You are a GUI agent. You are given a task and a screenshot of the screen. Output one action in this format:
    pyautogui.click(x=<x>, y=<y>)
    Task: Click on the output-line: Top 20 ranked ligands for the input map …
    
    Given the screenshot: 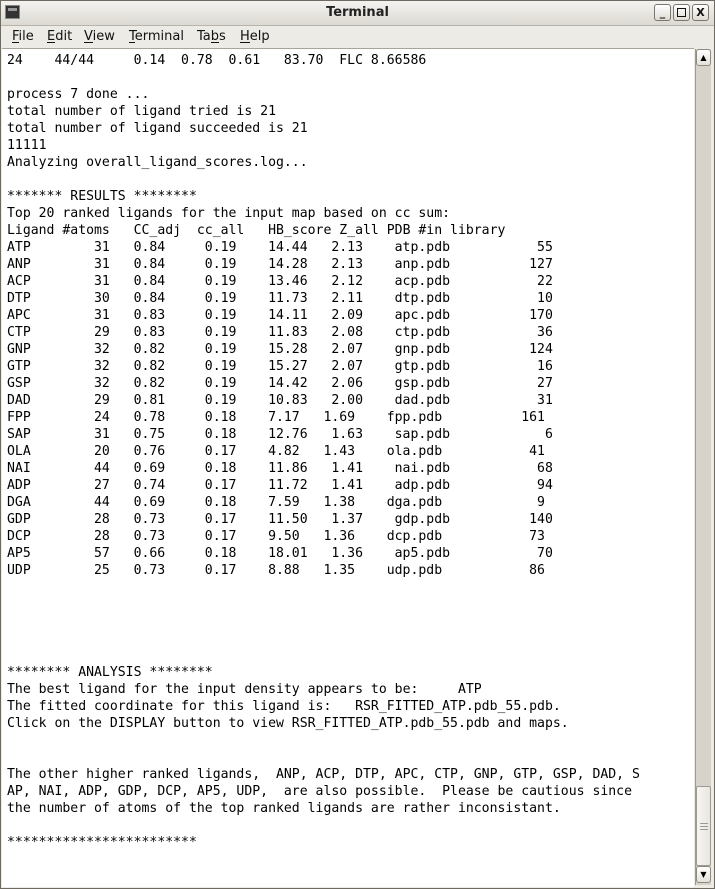 What is the action you would take?
    pyautogui.click(x=229, y=213)
    